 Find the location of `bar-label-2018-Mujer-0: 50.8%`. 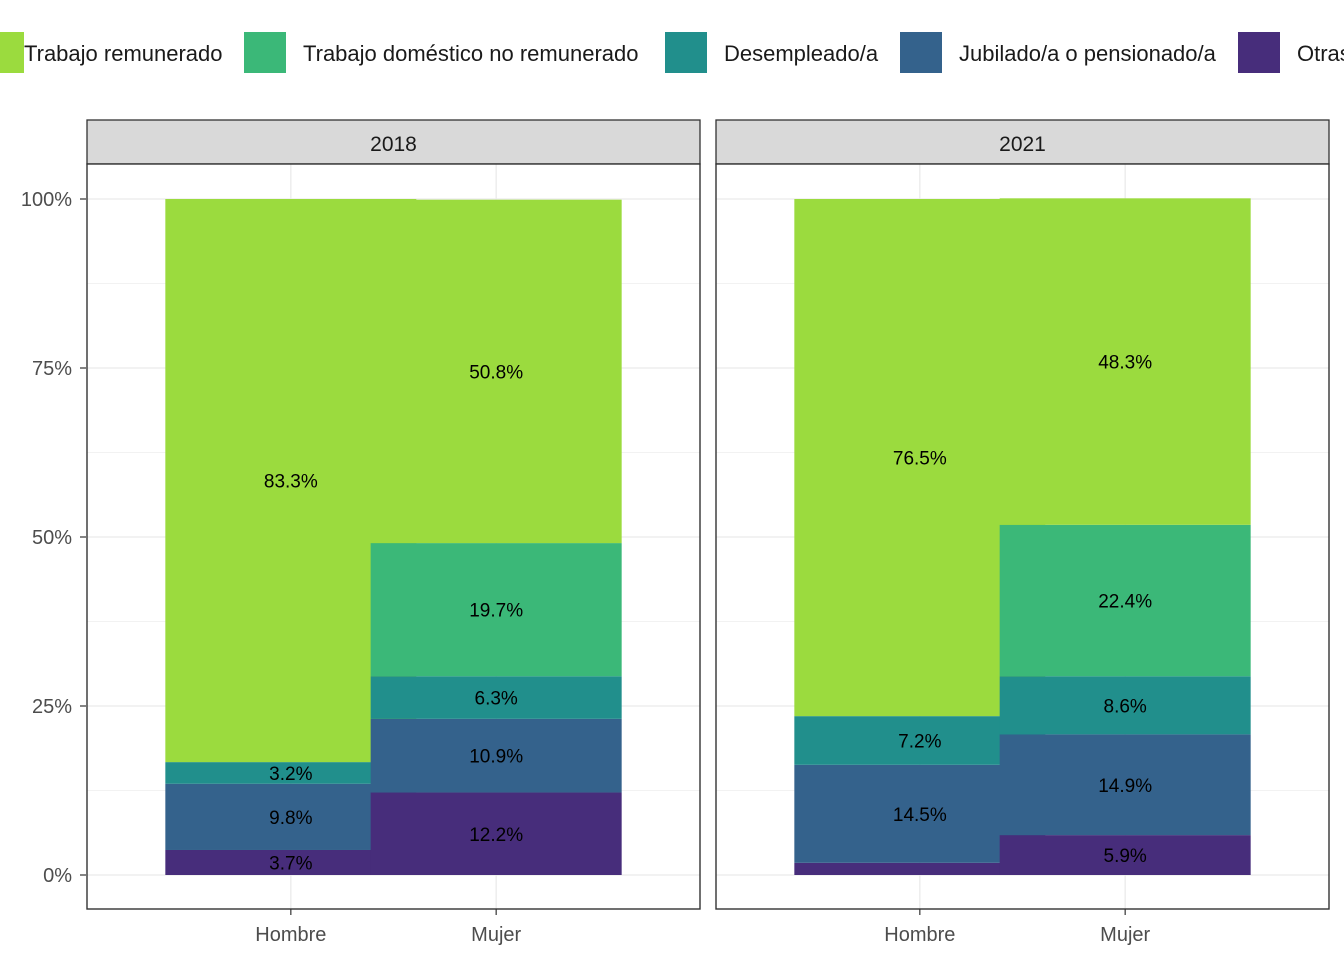

bar-label-2018-Mujer-0: 50.8% is located at coordinates (496, 372).